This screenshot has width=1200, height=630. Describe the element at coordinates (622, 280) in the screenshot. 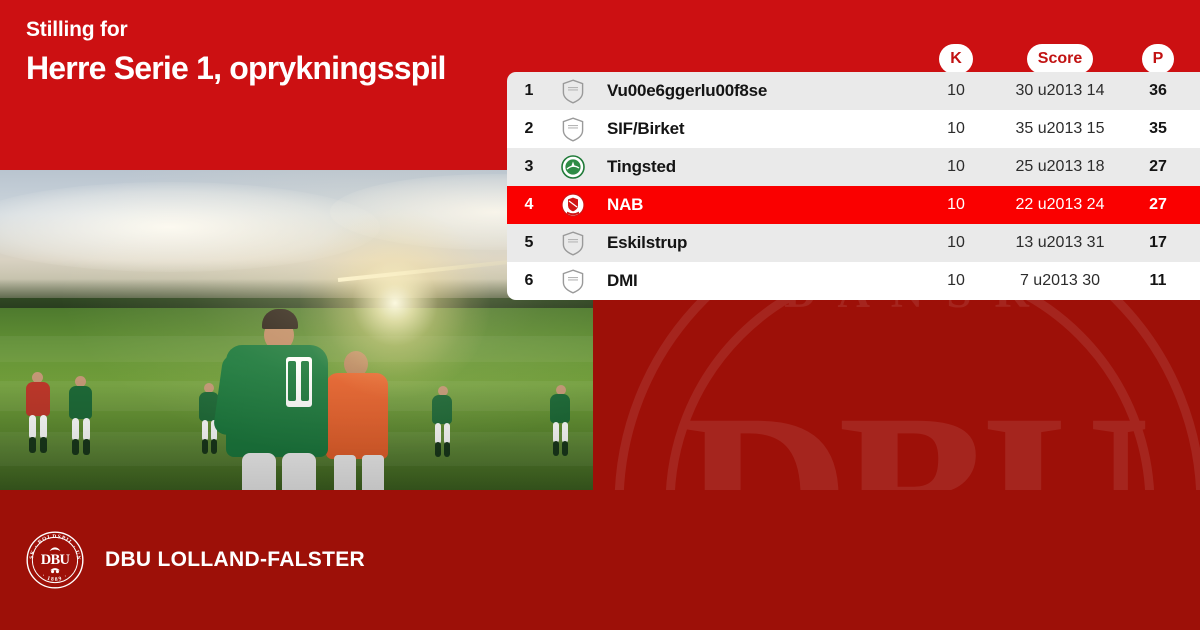

I see `team-name: DMI` at that location.